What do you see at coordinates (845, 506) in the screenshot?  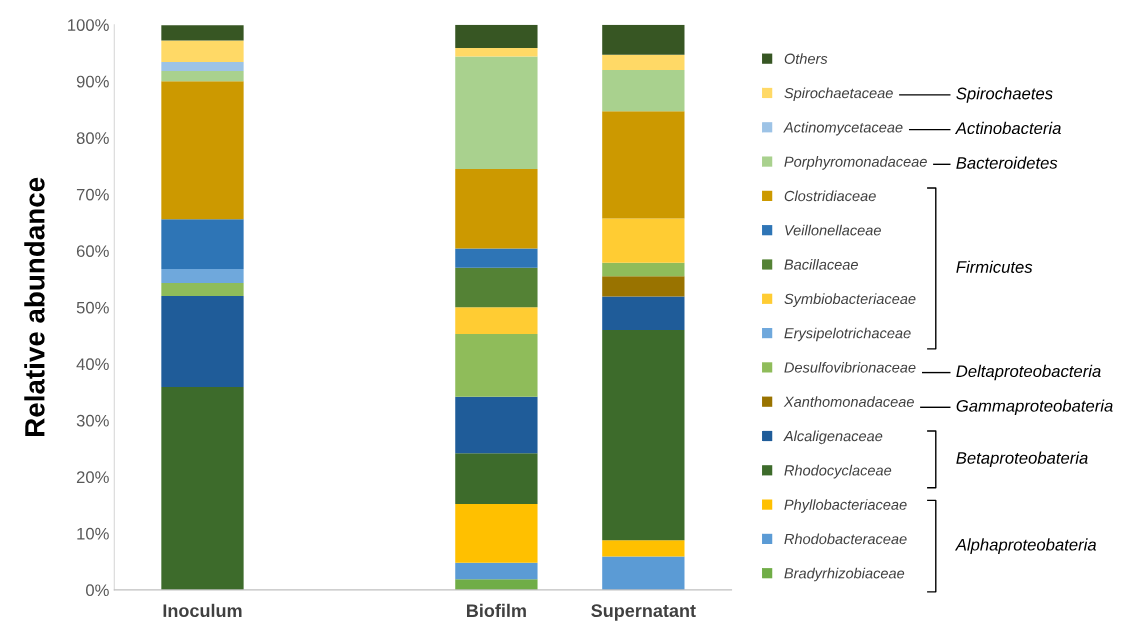 I see `legend-label: Phyllobacteriaceae` at bounding box center [845, 506].